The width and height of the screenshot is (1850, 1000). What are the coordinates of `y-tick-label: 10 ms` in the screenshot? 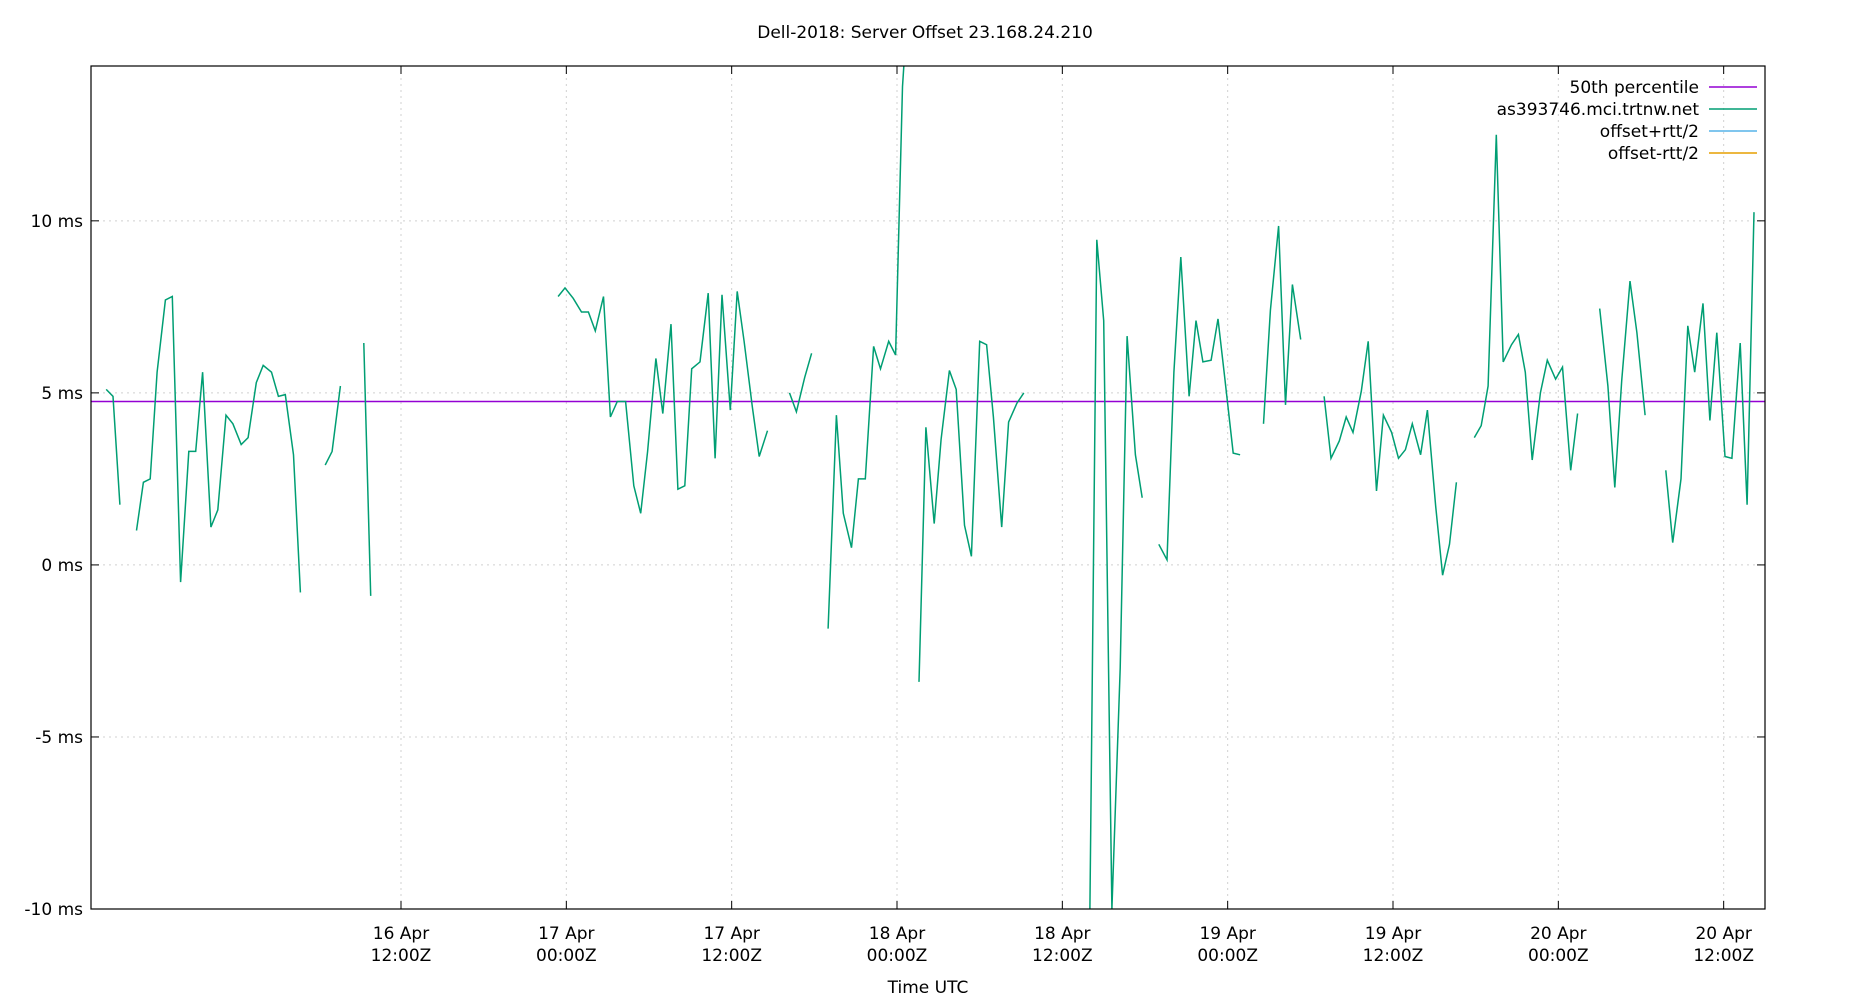 It's located at (57, 222).